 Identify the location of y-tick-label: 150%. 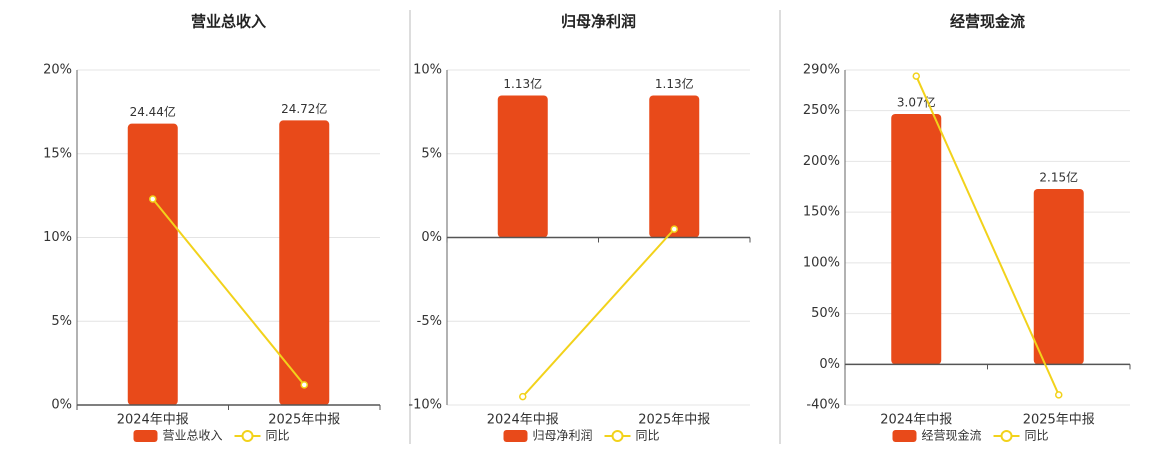
(821, 212).